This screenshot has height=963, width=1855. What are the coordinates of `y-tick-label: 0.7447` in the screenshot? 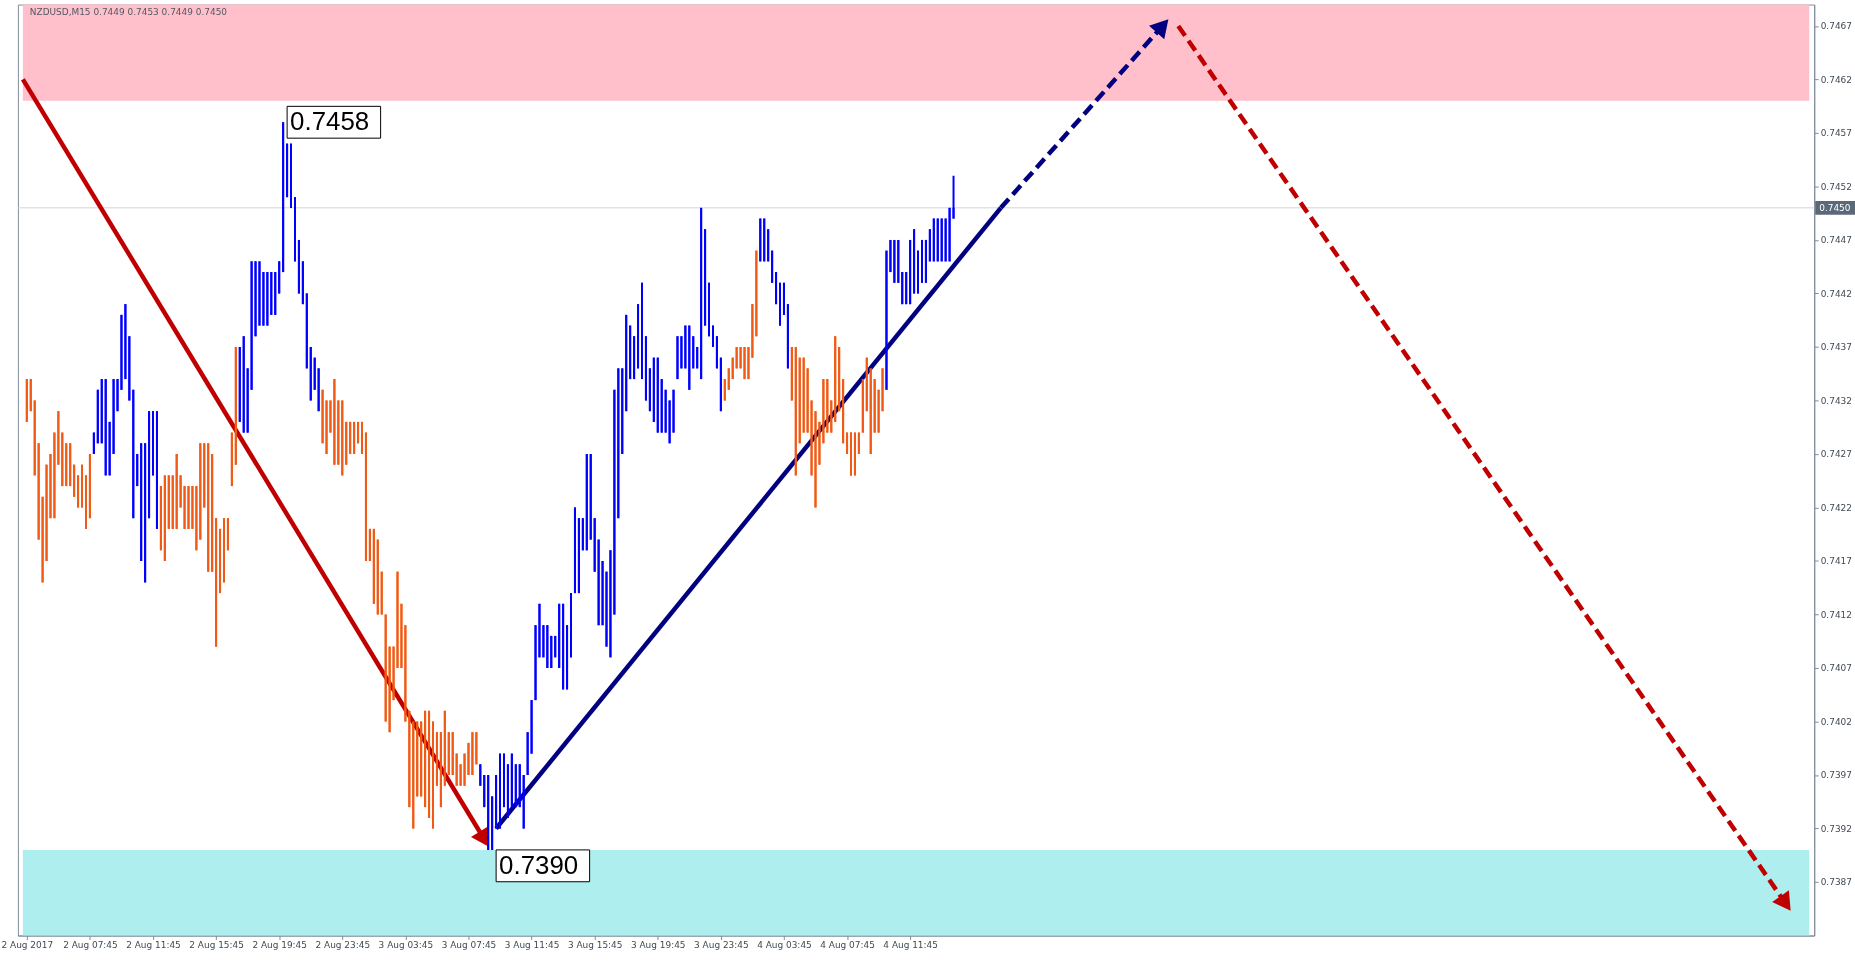 It's located at (1836, 240).